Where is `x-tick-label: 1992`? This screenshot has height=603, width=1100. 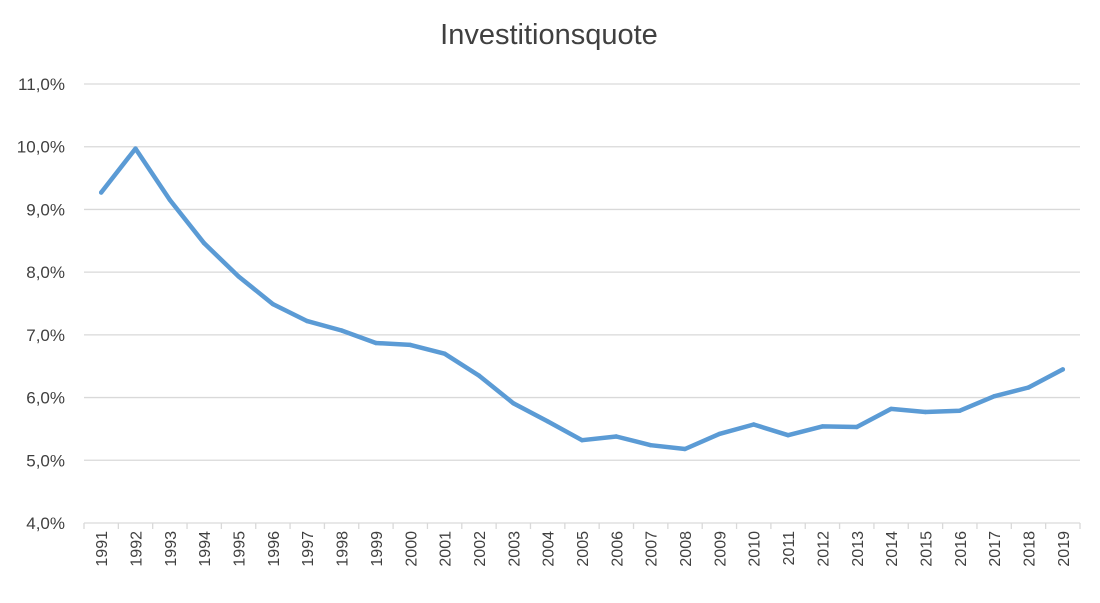 x-tick-label: 1992 is located at coordinates (137, 549).